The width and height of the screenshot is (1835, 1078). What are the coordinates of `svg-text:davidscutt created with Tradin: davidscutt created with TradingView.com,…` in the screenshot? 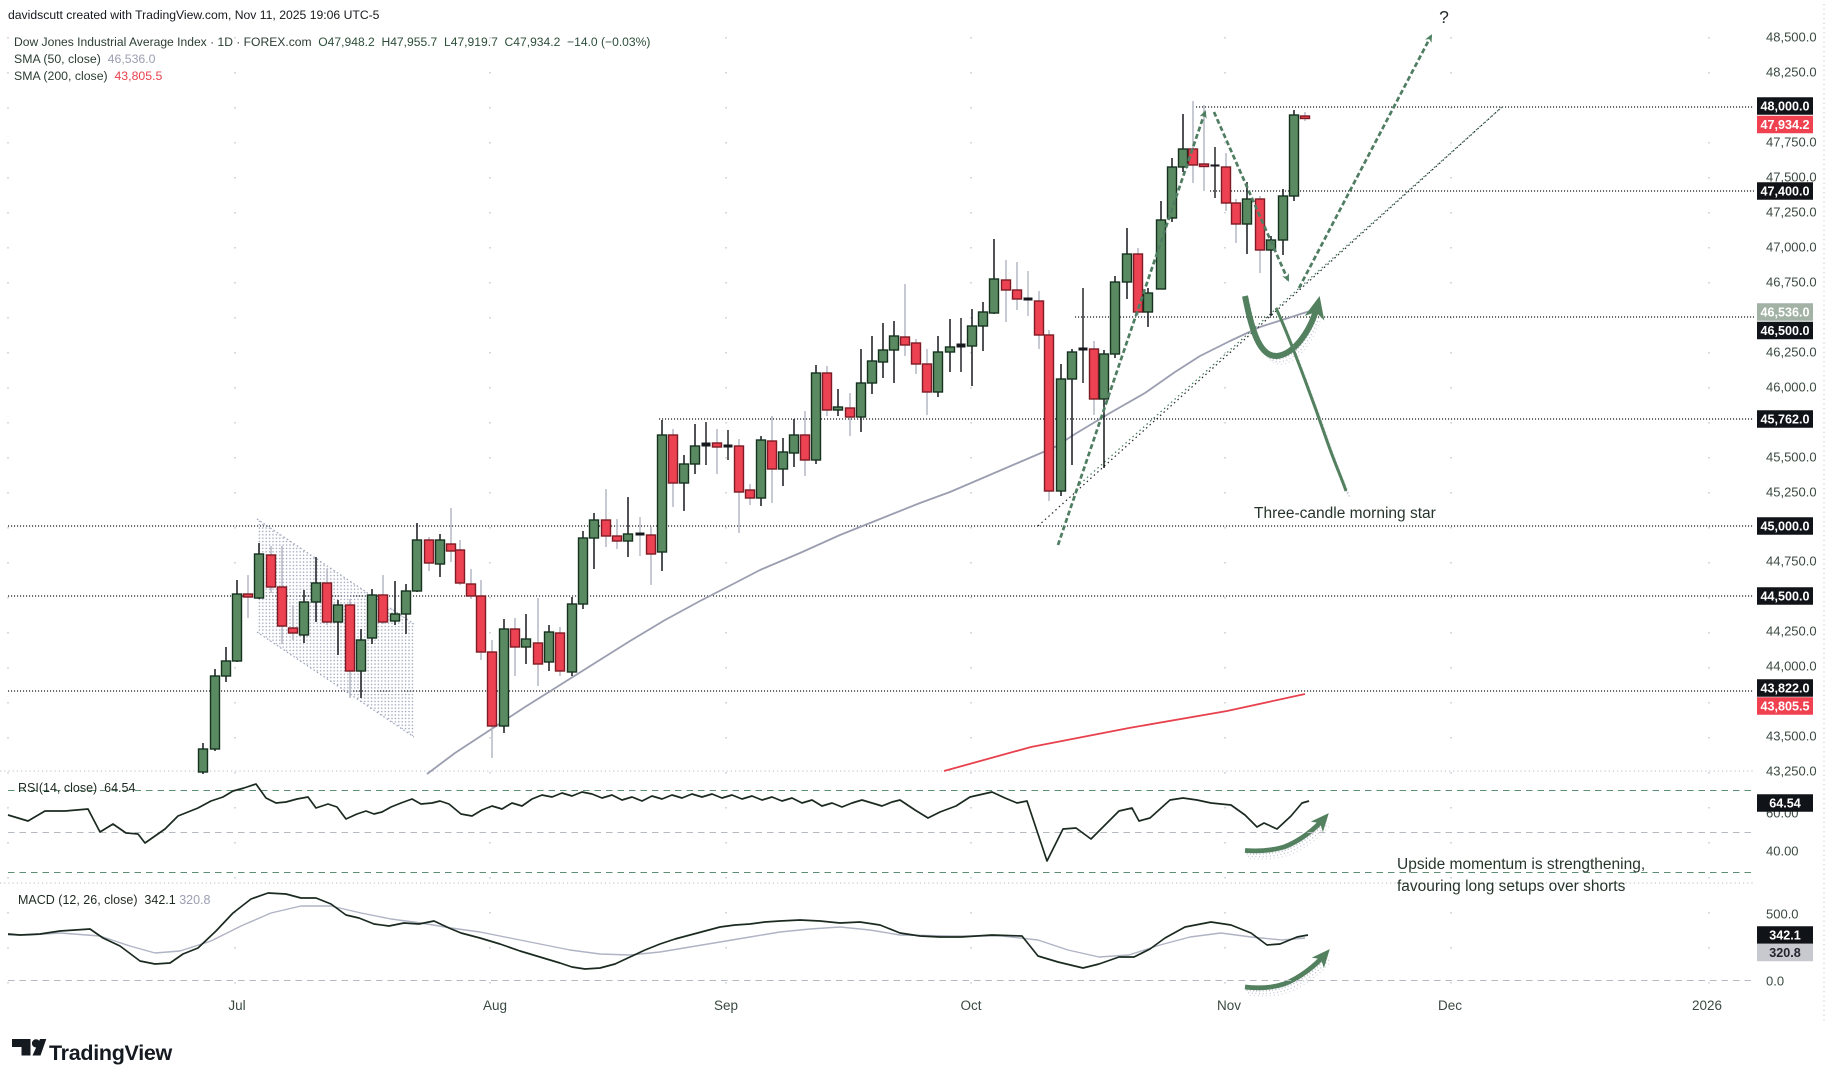 It's located at (194, 15).